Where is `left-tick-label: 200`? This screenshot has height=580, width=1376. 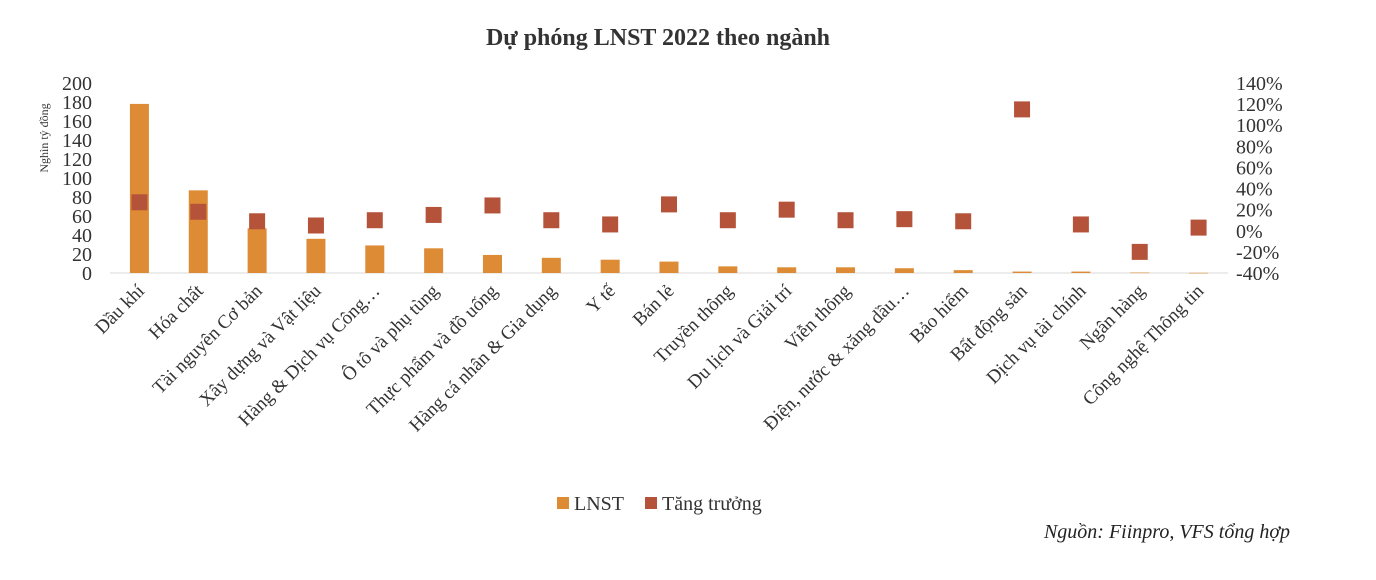
left-tick-label: 200 is located at coordinates (77, 84).